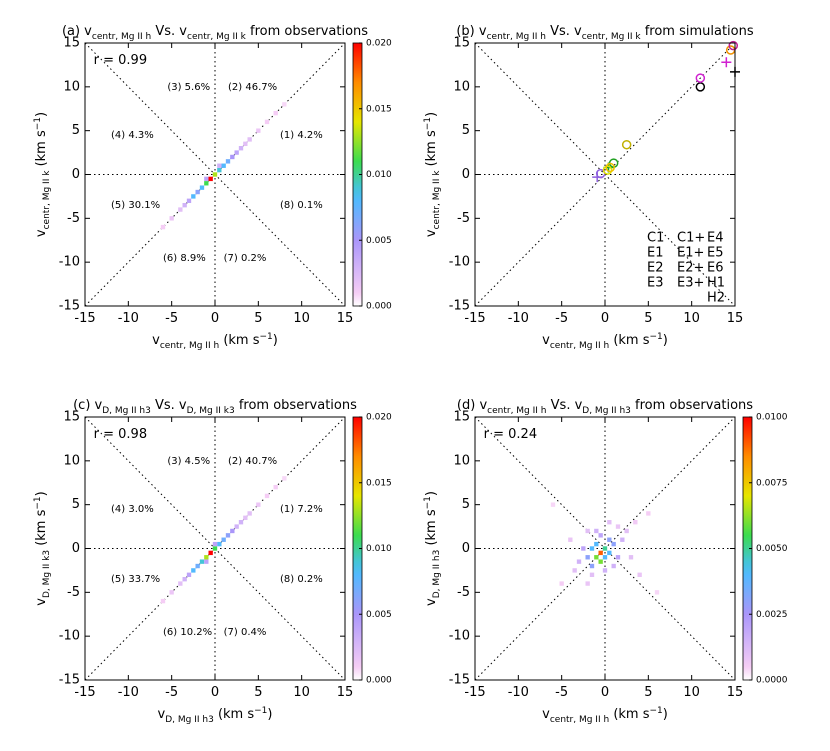 The image size is (830, 751). I want to click on label-part: D, Mg II h3, so click(126, 411).